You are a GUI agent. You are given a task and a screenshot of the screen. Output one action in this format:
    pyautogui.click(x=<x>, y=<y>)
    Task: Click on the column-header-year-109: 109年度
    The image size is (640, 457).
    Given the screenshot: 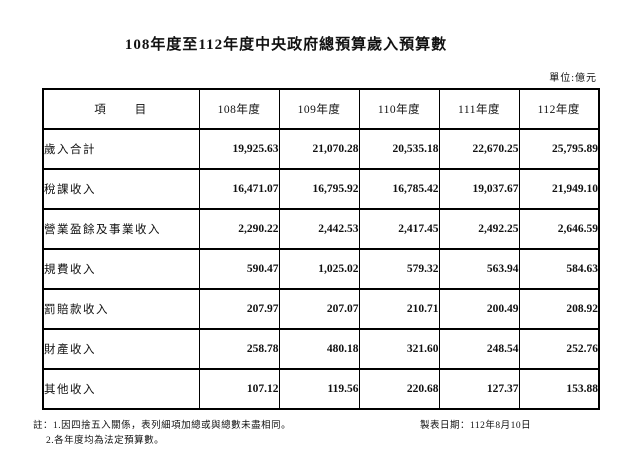 What is the action you would take?
    pyautogui.click(x=319, y=109)
    